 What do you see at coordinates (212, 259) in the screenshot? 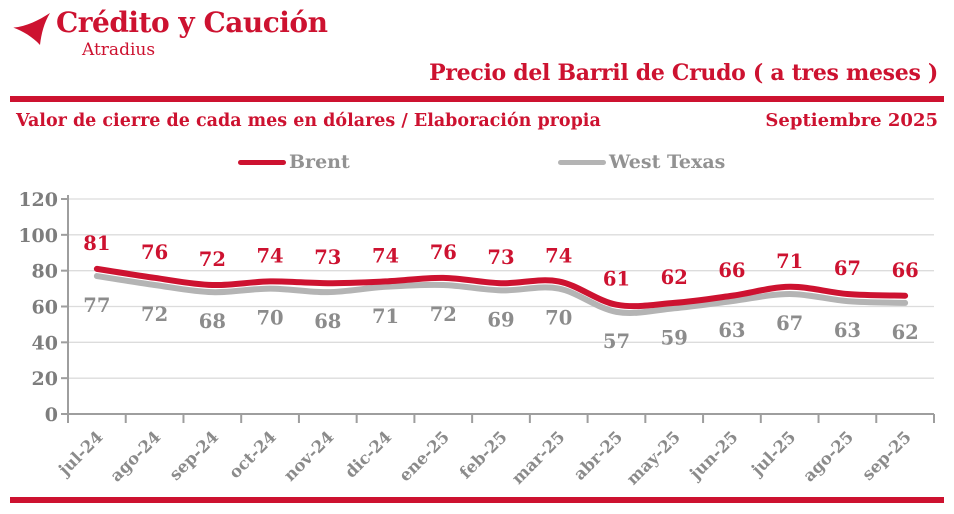
I see `data-label-brent: 72` at bounding box center [212, 259].